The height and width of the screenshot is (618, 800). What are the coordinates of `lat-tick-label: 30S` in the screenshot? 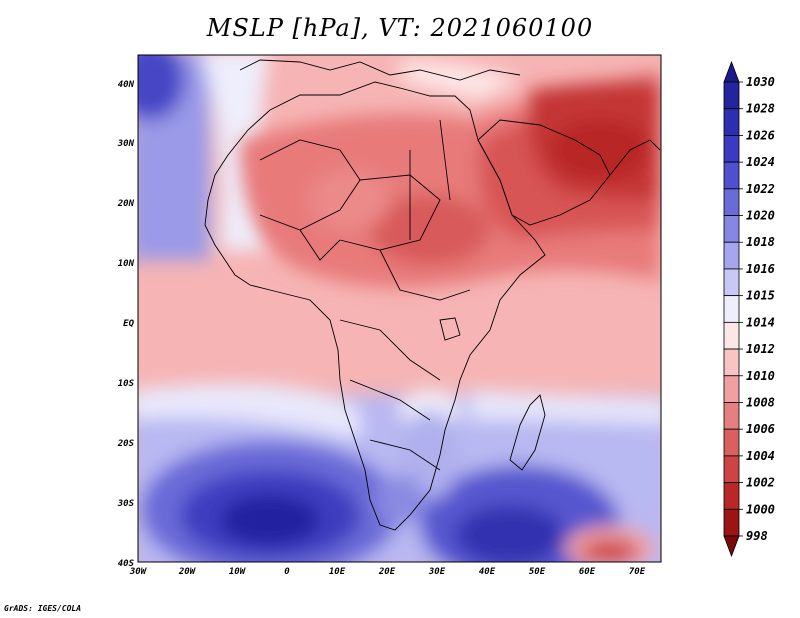 It's located at (126, 504).